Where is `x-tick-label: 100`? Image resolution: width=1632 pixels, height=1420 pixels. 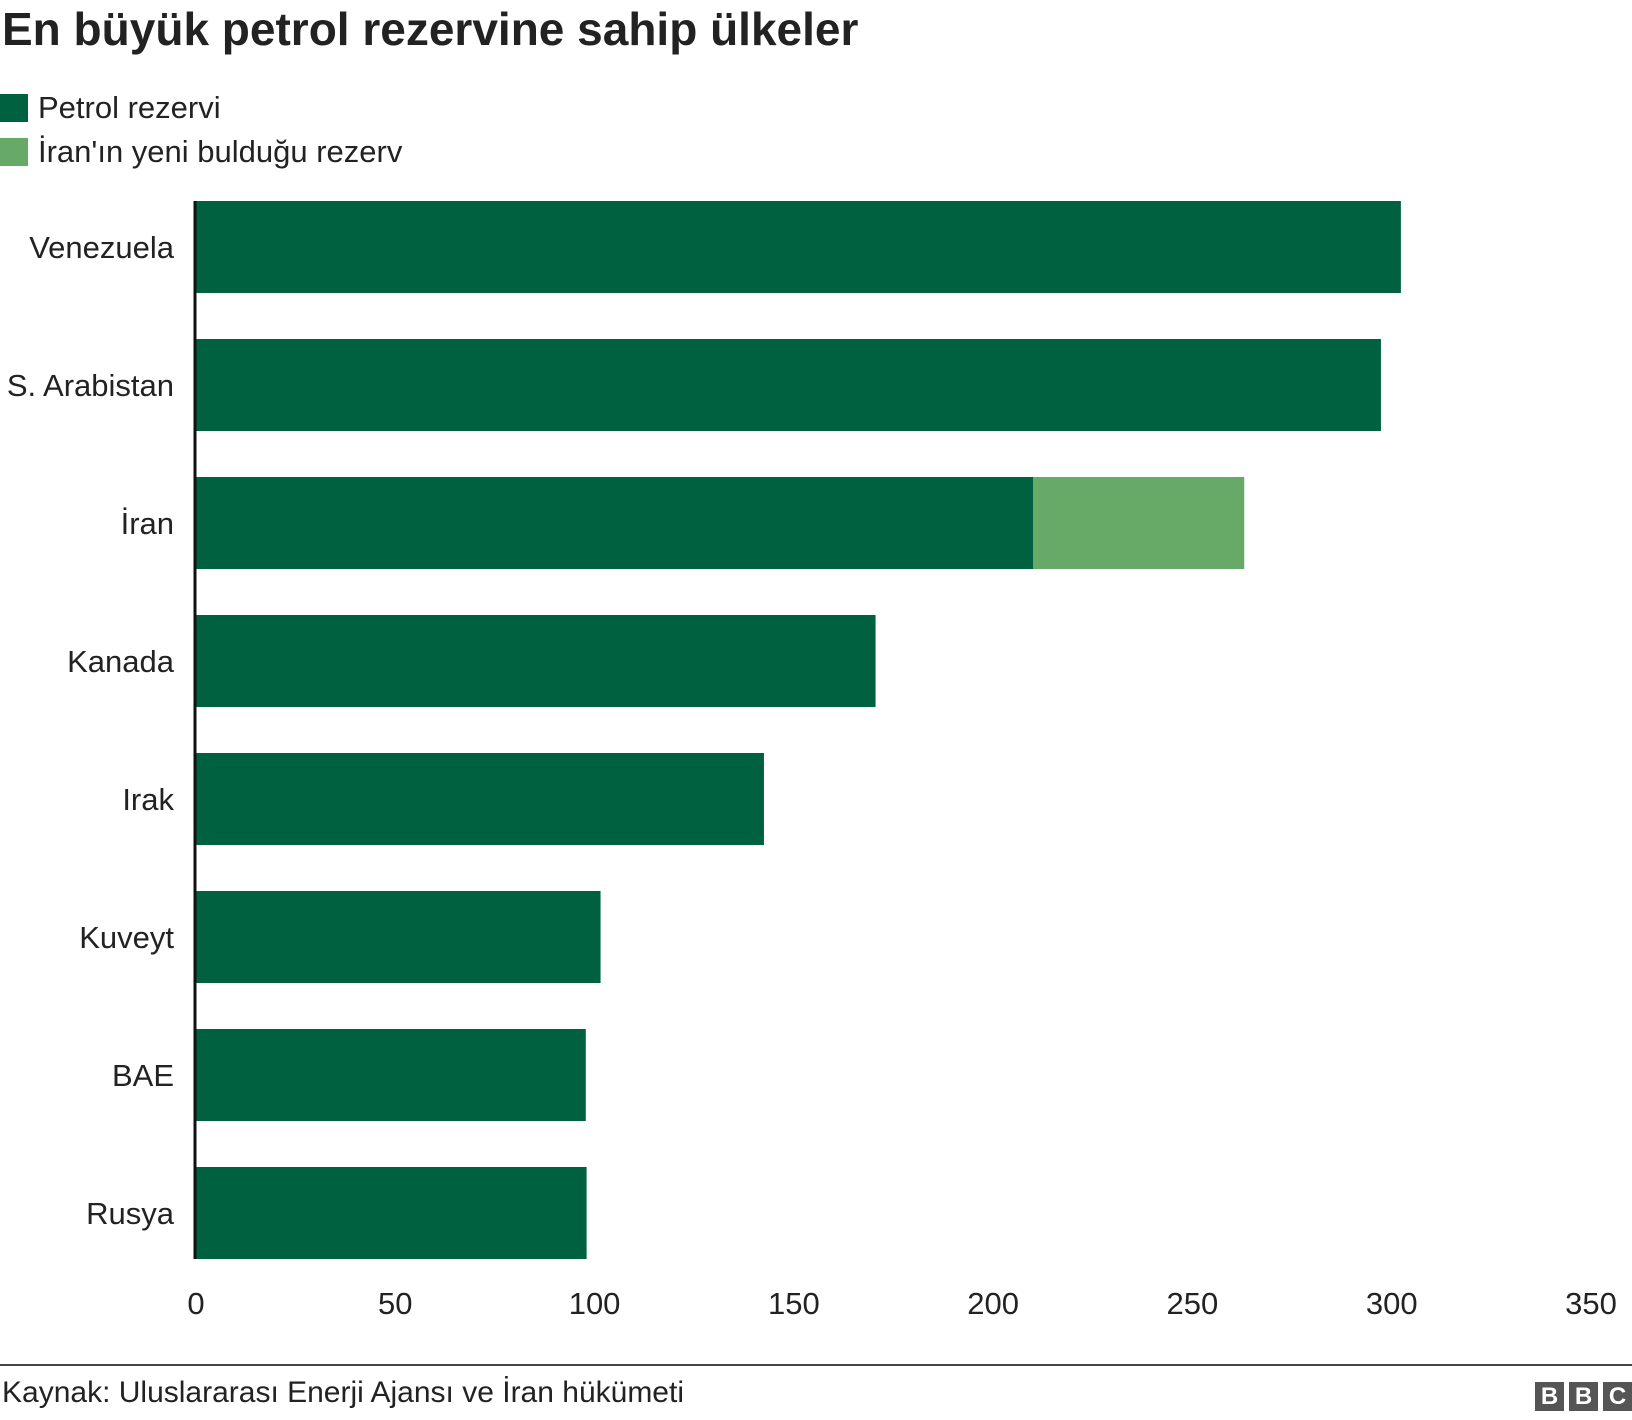
x-tick-label: 100 is located at coordinates (595, 1303).